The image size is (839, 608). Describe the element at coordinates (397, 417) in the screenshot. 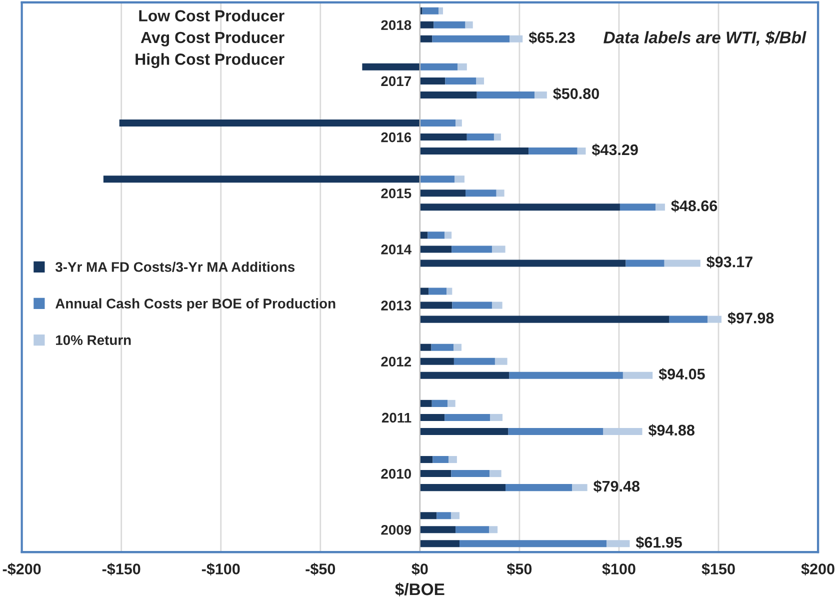

I see `y-tick-label: 2011` at that location.